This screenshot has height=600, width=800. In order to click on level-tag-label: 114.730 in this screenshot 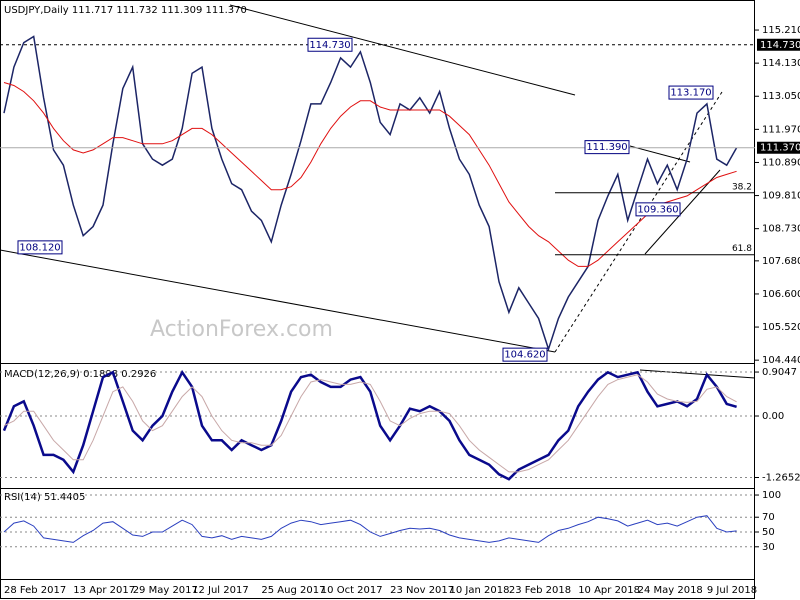, I will do `click(780, 45)`.